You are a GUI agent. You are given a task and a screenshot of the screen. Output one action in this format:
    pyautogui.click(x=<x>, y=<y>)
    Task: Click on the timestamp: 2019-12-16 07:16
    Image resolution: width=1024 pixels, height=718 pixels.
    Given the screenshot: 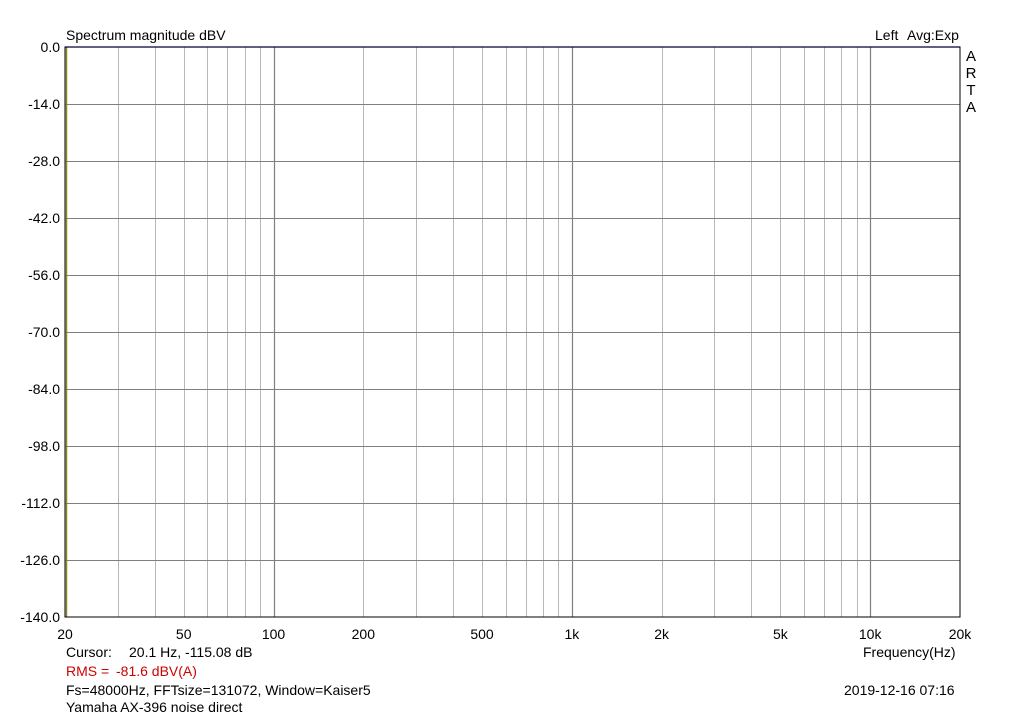 What is the action you would take?
    pyautogui.click(x=899, y=690)
    